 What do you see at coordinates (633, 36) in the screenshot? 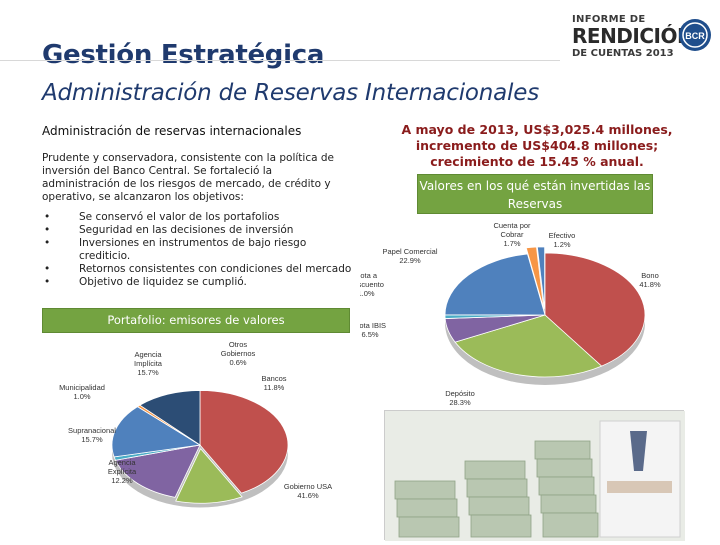
I see `logo-line-2: RENDICIÓN` at bounding box center [633, 36].